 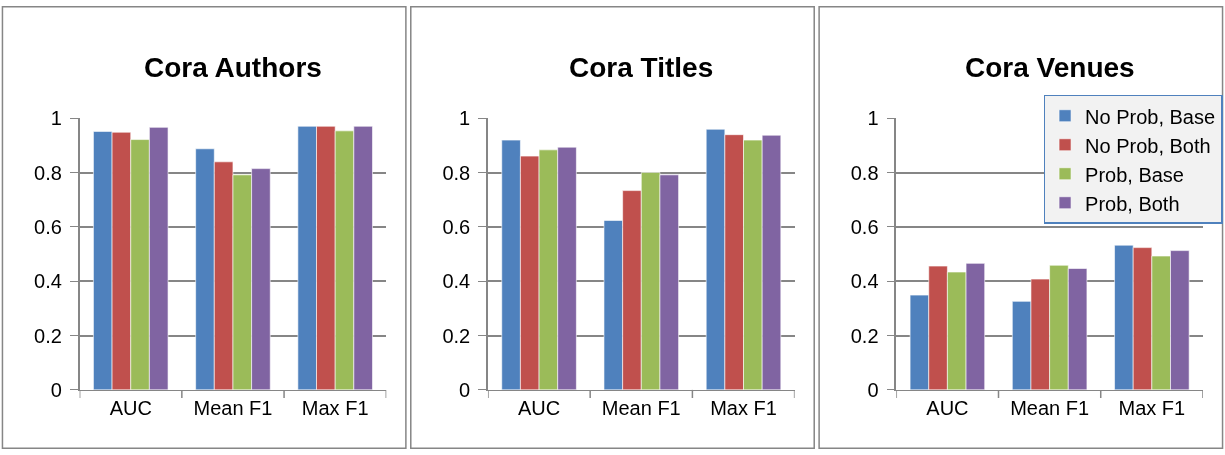 I want to click on chart-title: Cora Authors, so click(x=233, y=67).